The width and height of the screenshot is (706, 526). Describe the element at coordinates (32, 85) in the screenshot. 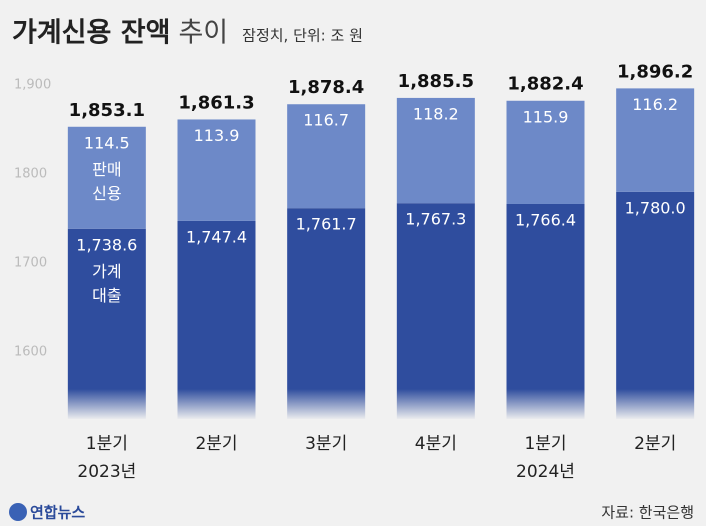

I see `y-tick-label: 1,900` at that location.